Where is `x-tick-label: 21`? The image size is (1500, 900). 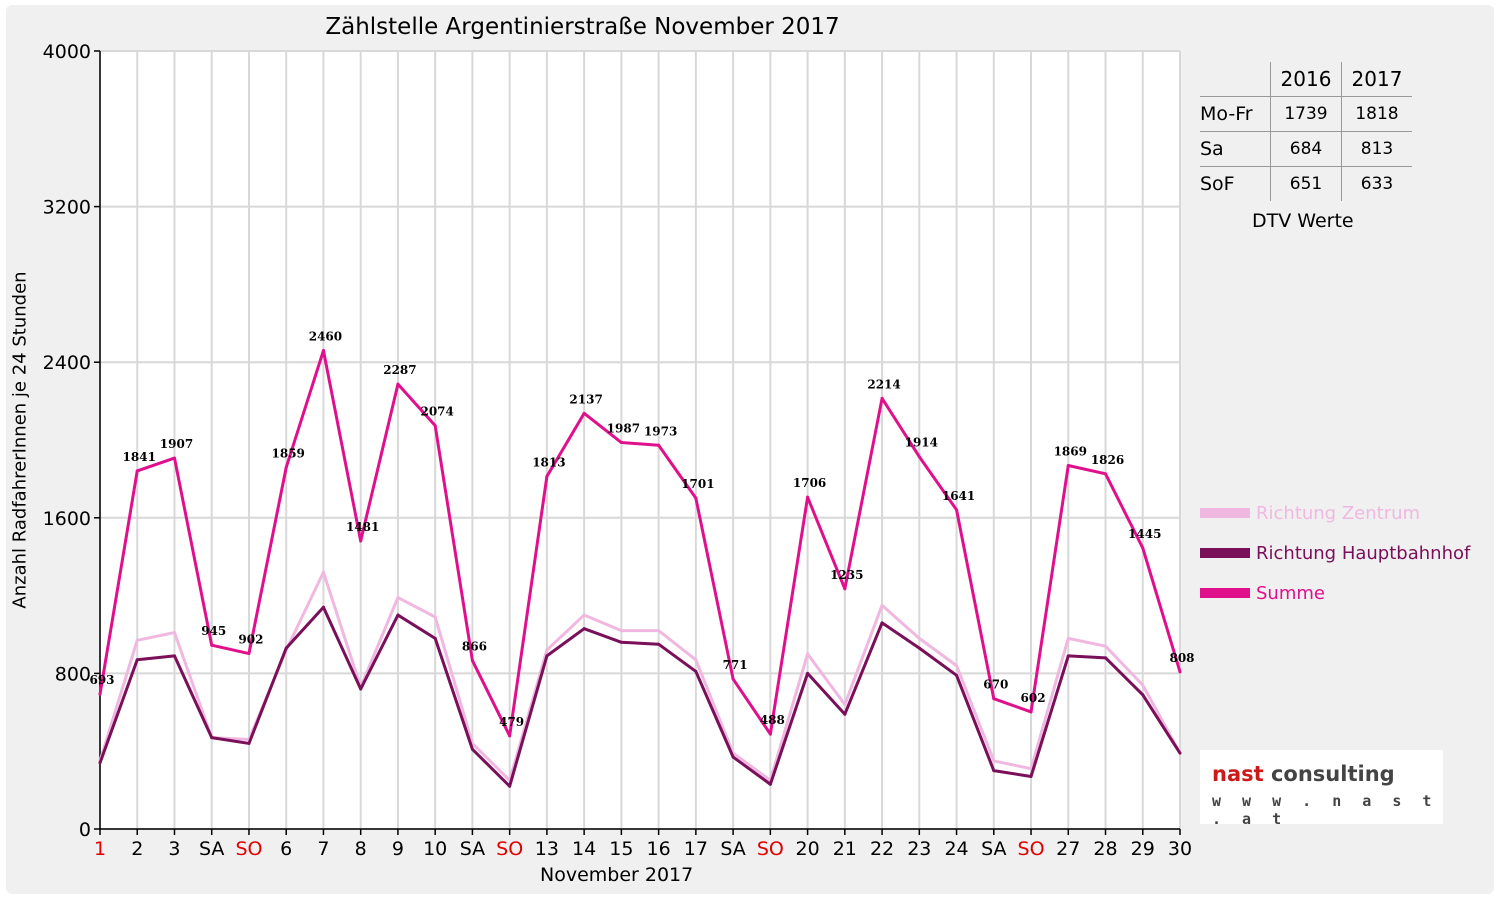 x-tick-label: 21 is located at coordinates (845, 849).